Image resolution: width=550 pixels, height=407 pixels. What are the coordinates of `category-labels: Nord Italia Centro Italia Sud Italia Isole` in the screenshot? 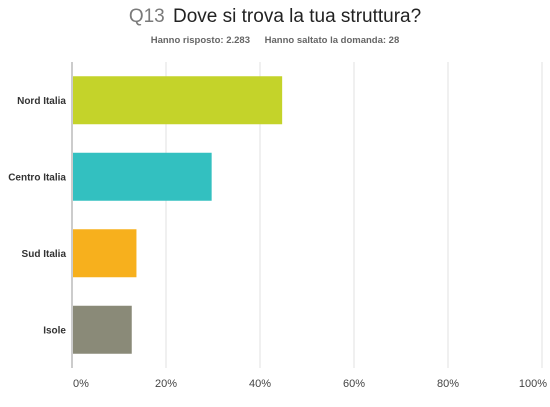 It's located at (37, 216).